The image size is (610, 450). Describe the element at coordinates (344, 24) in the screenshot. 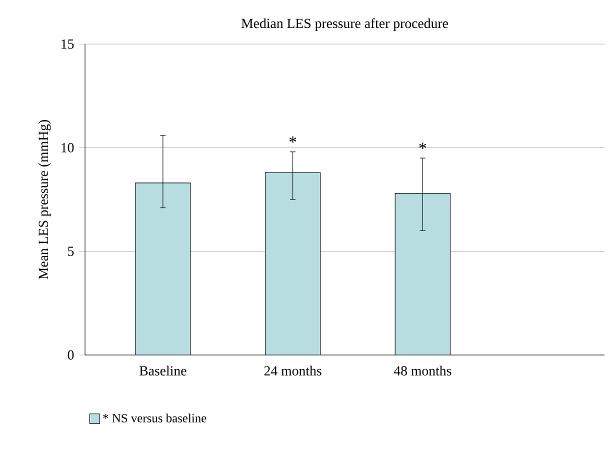

I see `chart-title: Median LES pressure after procedure` at that location.